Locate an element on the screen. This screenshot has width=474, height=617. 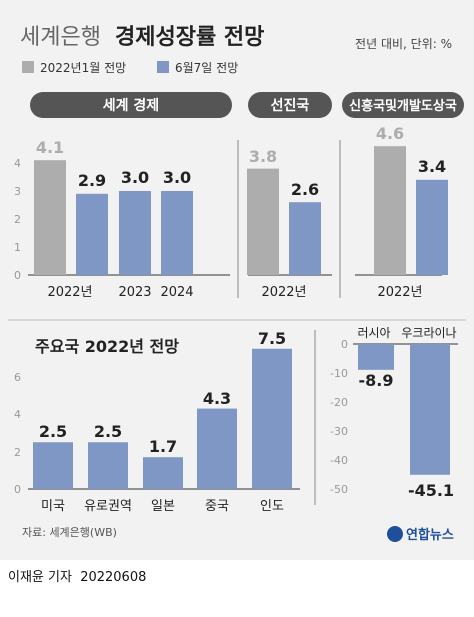
label-advanced-jan: 3.8 is located at coordinates (263, 156).